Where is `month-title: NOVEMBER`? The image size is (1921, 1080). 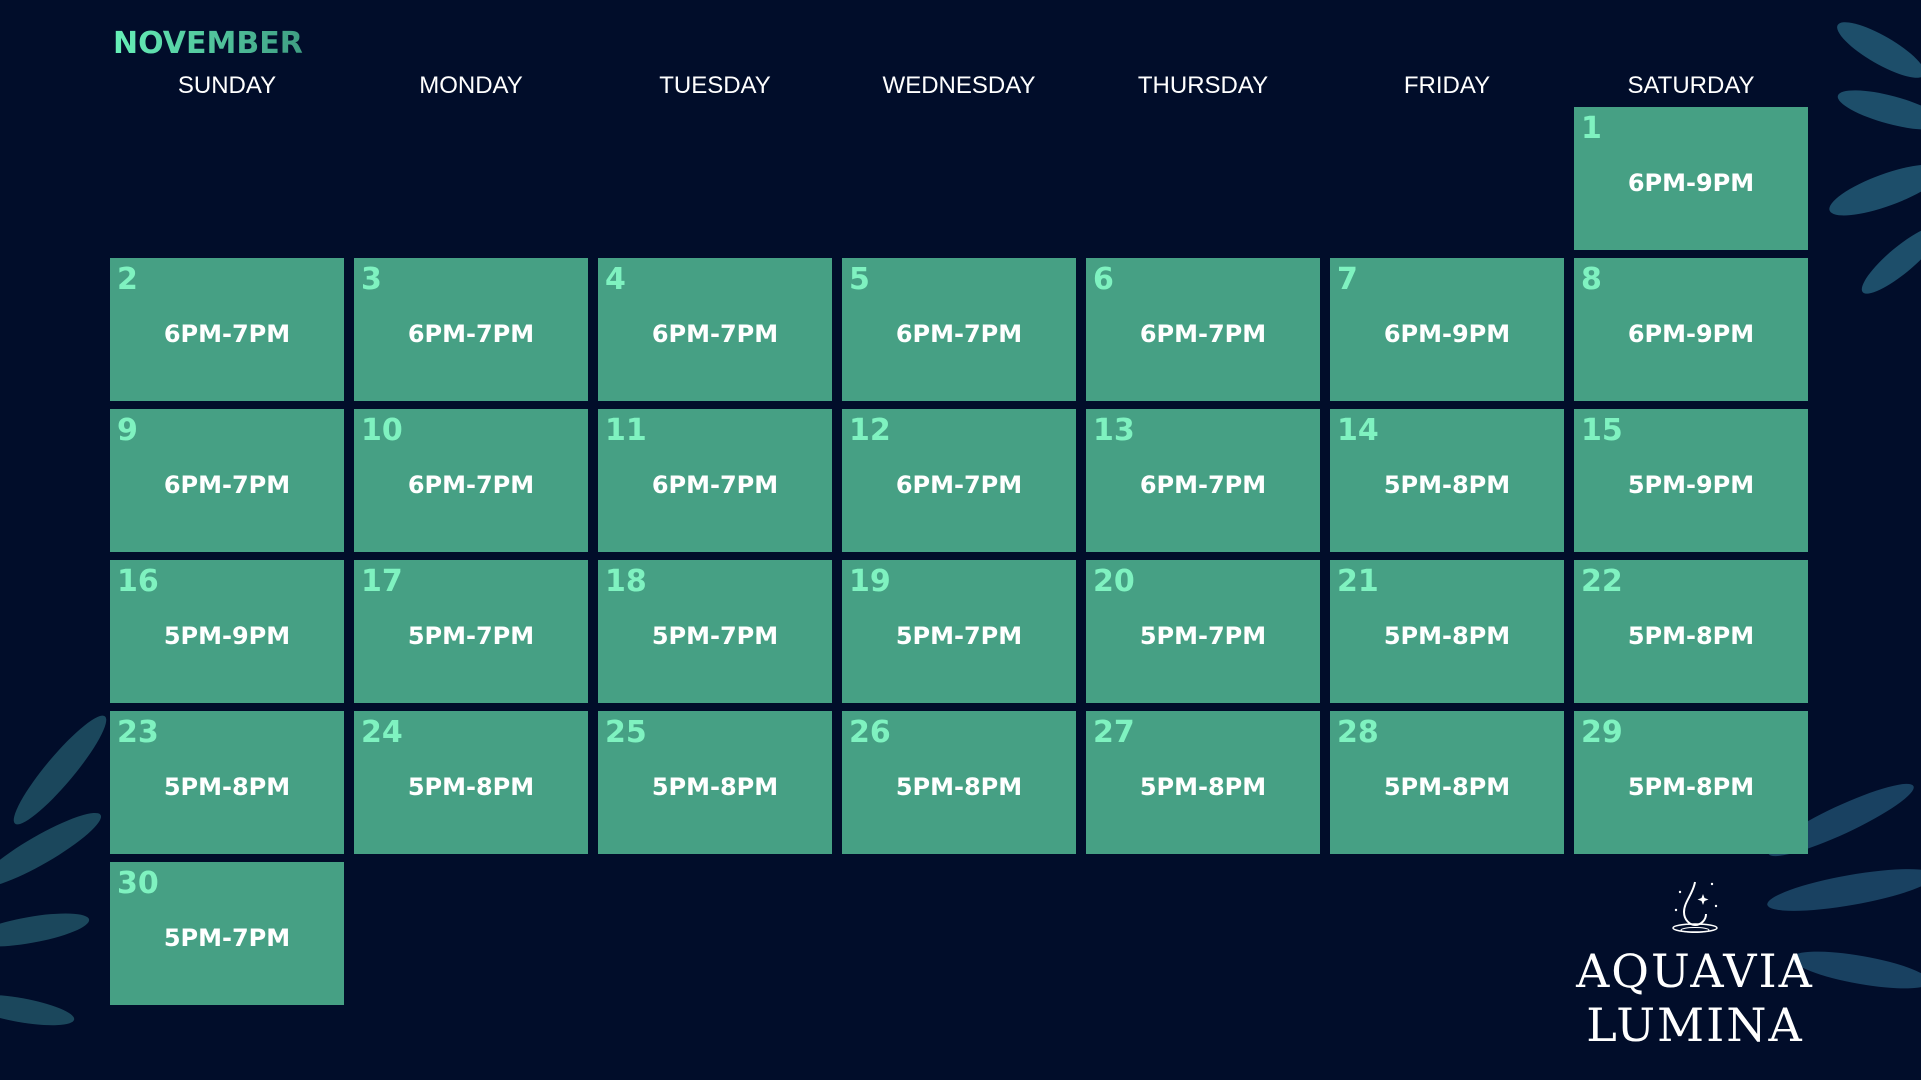 month-title: NOVEMBER is located at coordinates (208, 43).